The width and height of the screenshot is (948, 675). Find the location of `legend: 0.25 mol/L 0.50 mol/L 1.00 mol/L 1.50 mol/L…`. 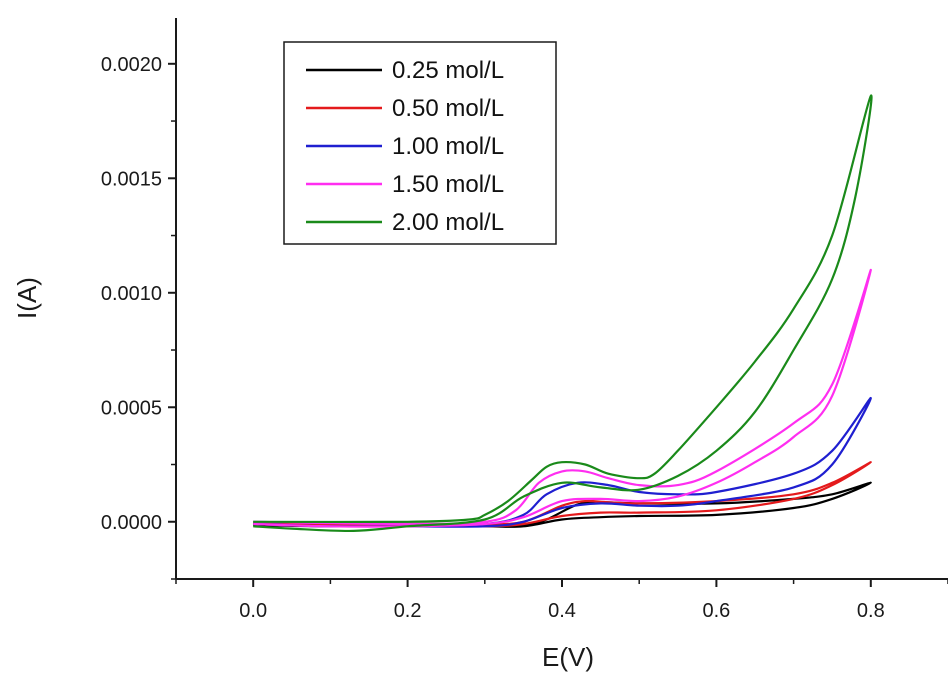

legend: 0.25 mol/L 0.50 mol/L 1.00 mol/L 1.50 mol/L… is located at coordinates (420, 143).